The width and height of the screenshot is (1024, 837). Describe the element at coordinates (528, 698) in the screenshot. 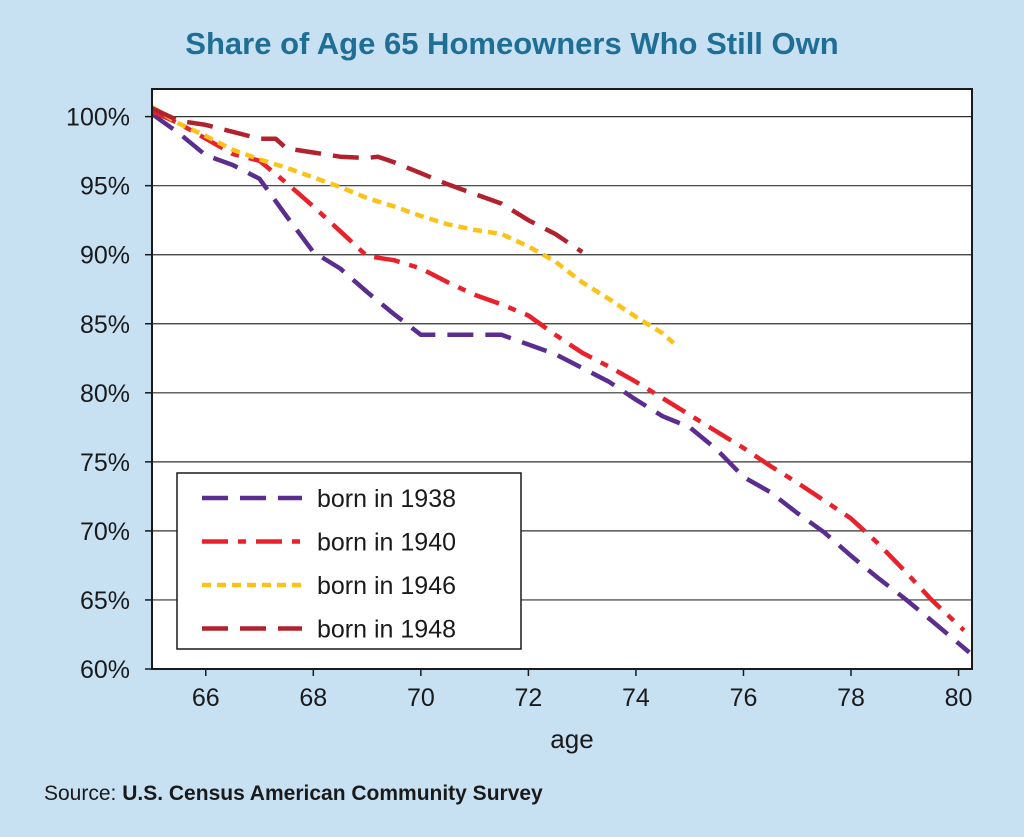

I see `x-tick-label: 72` at that location.